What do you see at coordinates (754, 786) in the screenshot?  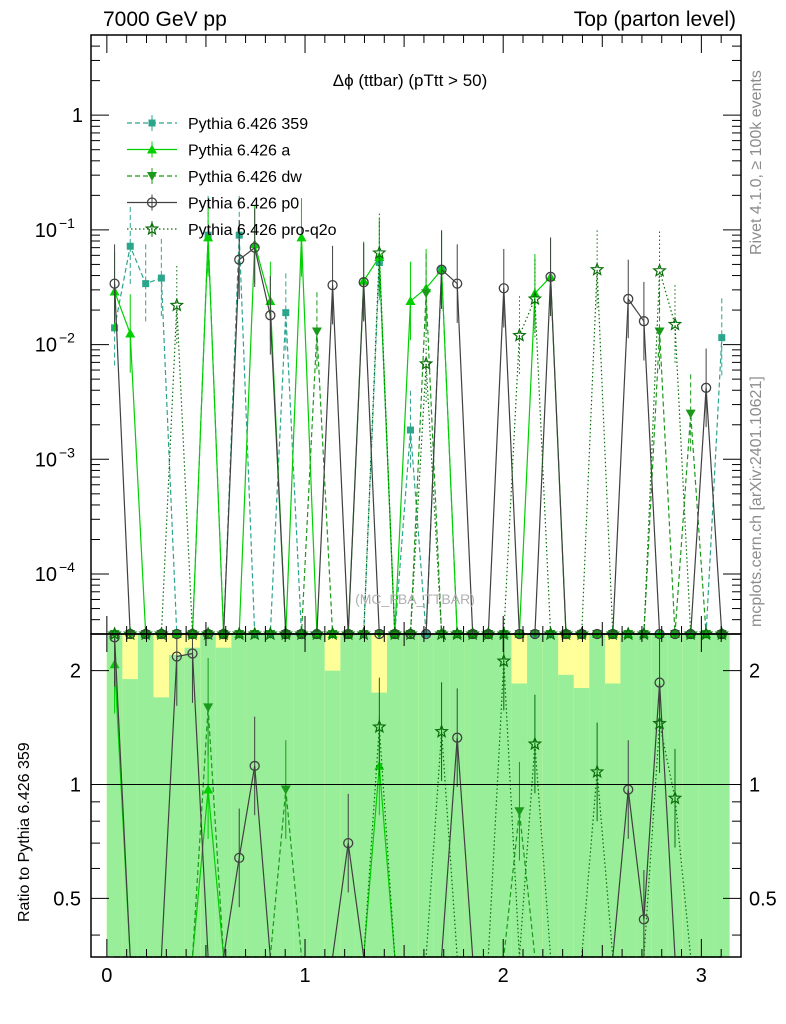 I see `ratio-y-tick-label-right: 1` at bounding box center [754, 786].